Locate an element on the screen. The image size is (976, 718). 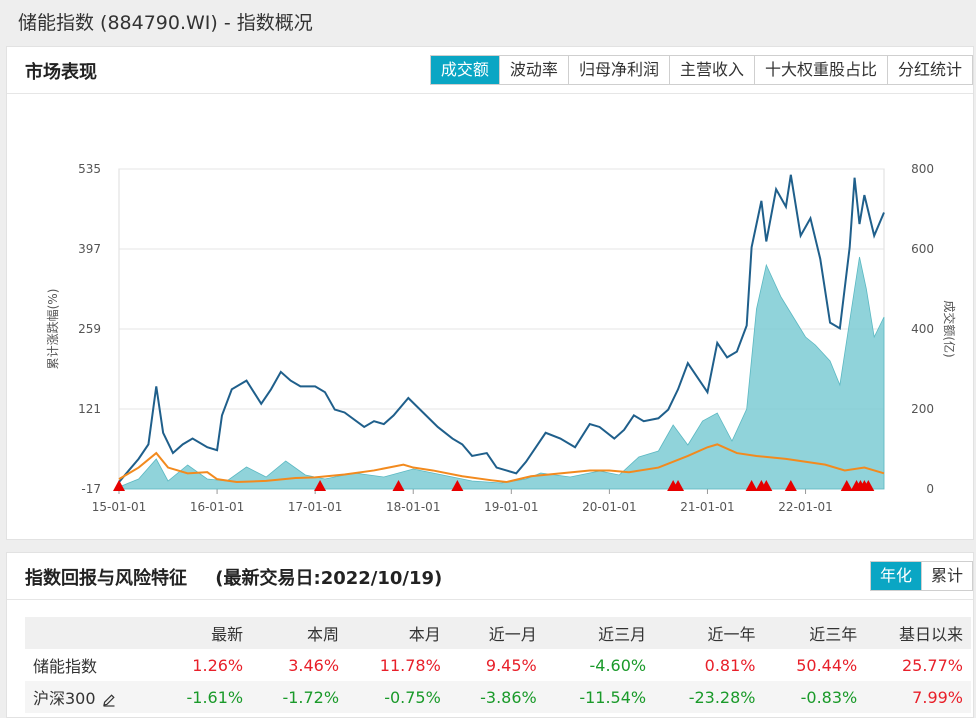
col-header: 最新 is located at coordinates (203, 633).